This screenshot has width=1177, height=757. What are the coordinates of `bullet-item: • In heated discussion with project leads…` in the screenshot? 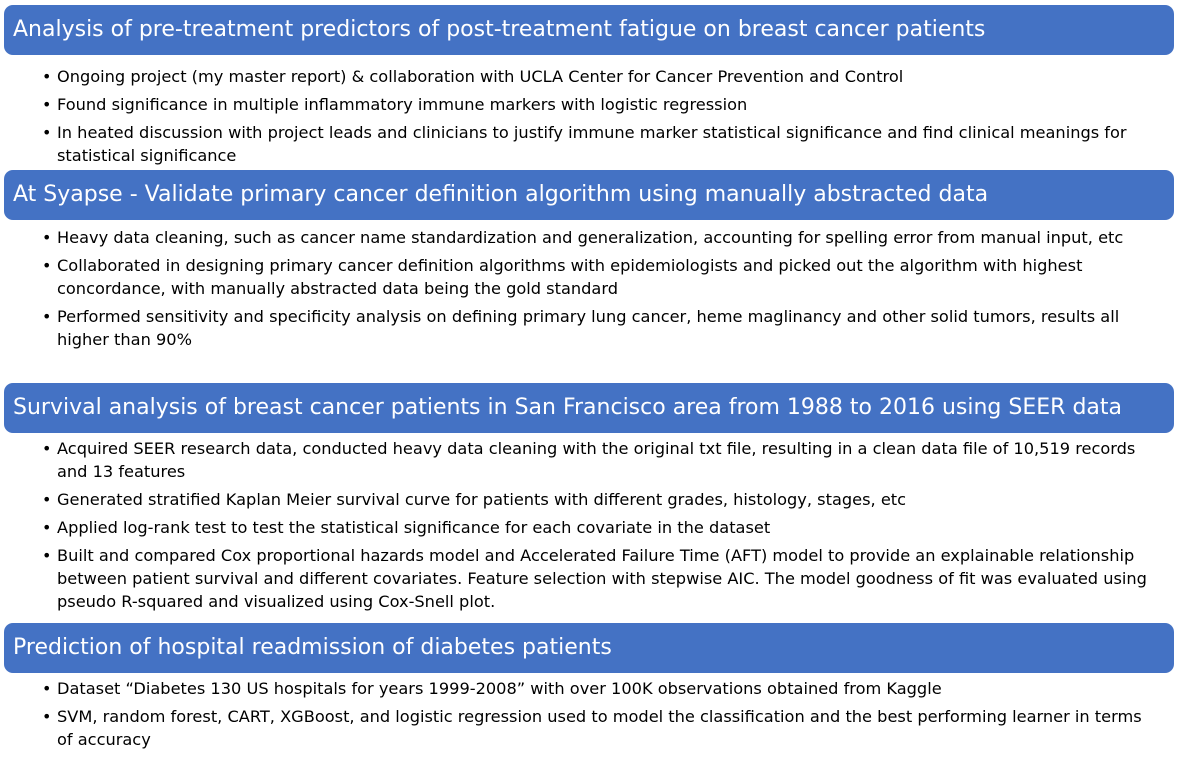 It's located at (589, 144).